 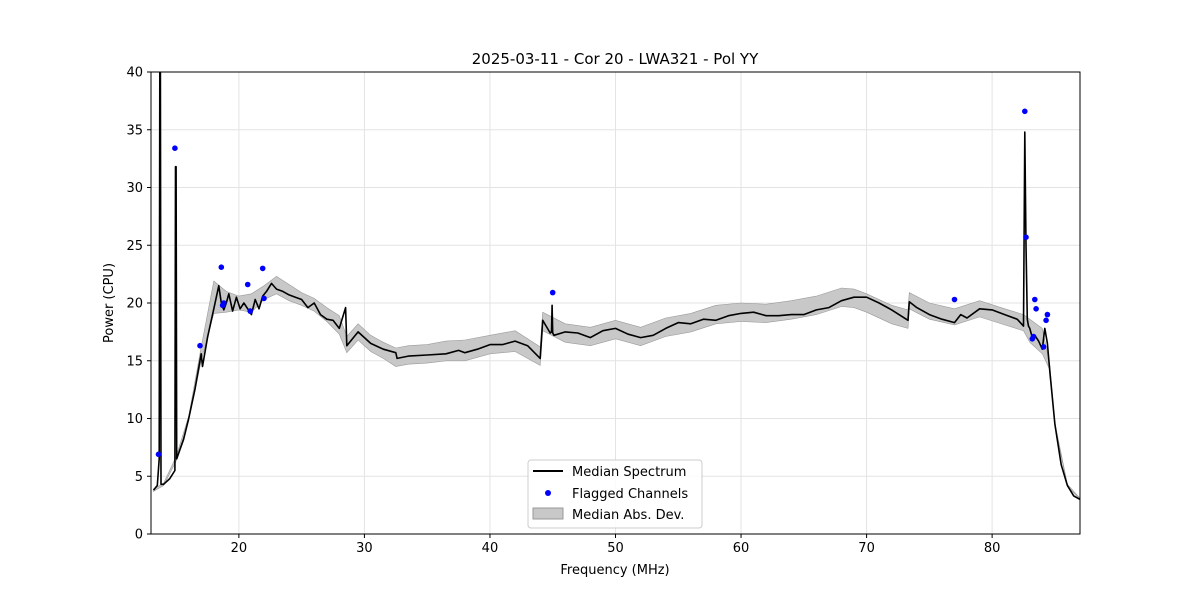 I want to click on y-axis-label: Power (CPU), so click(x=109, y=303).